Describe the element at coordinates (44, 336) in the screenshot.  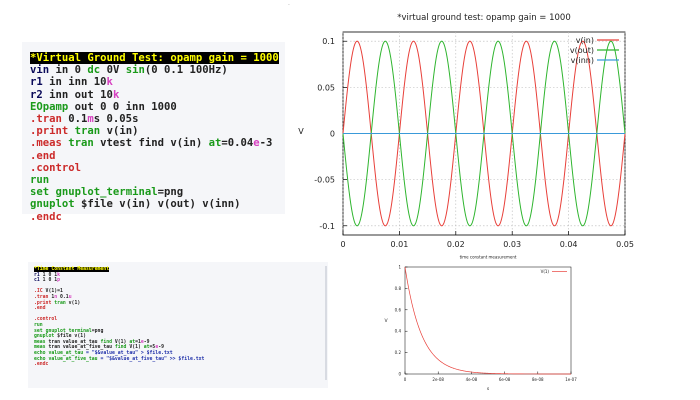
I see `code2-token: gnuplot` at that location.